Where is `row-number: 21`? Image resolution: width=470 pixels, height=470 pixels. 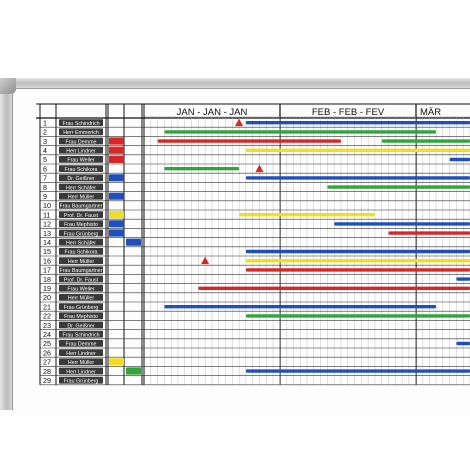 row-number: 21 is located at coordinates (47, 306).